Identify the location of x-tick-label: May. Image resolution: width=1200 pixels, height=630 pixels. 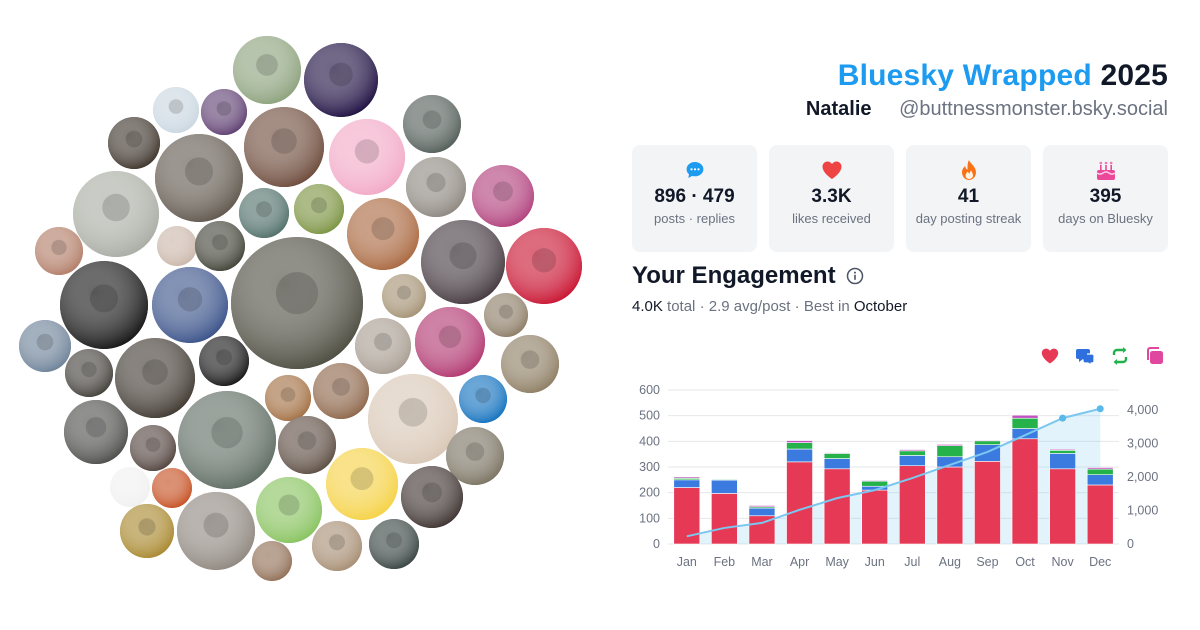
(837, 562).